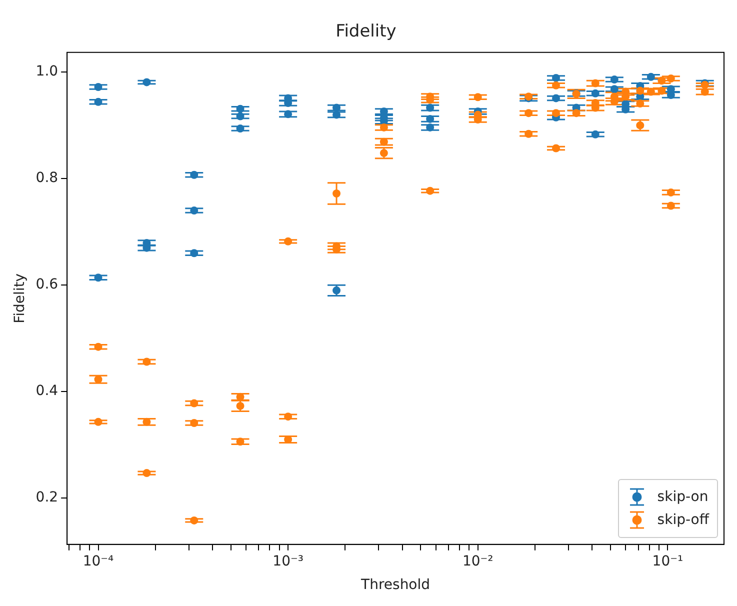  What do you see at coordinates (395, 585) in the screenshot?
I see `x-axis-title: Threshold` at bounding box center [395, 585].